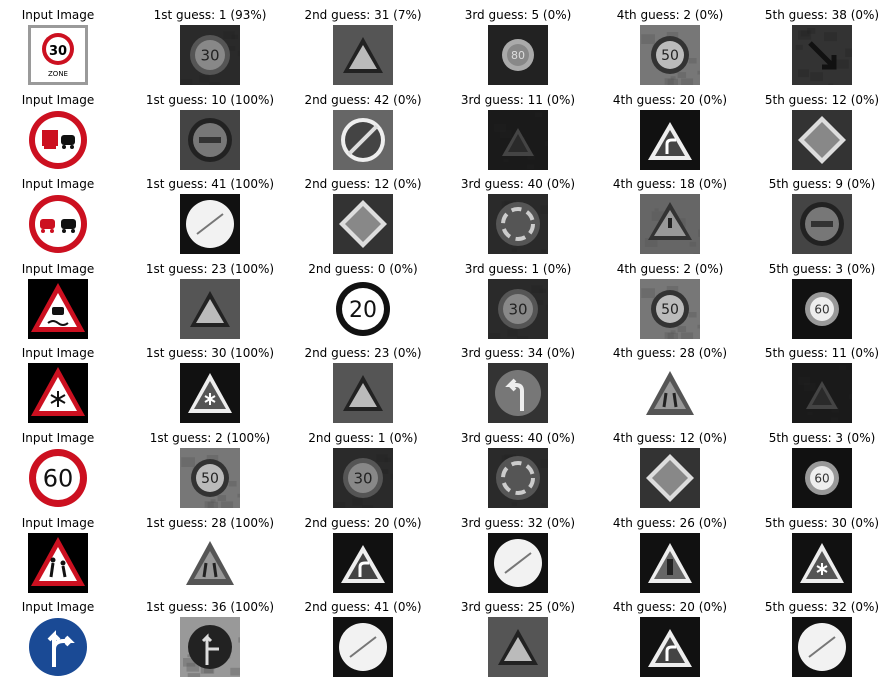 This screenshot has height=699, width=886. I want to click on guess-title: 1st guess: 28 (100%), so click(210, 522).